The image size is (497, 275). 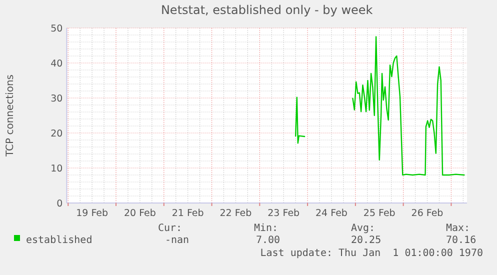 I want to click on text: Min:, so click(x=266, y=228).